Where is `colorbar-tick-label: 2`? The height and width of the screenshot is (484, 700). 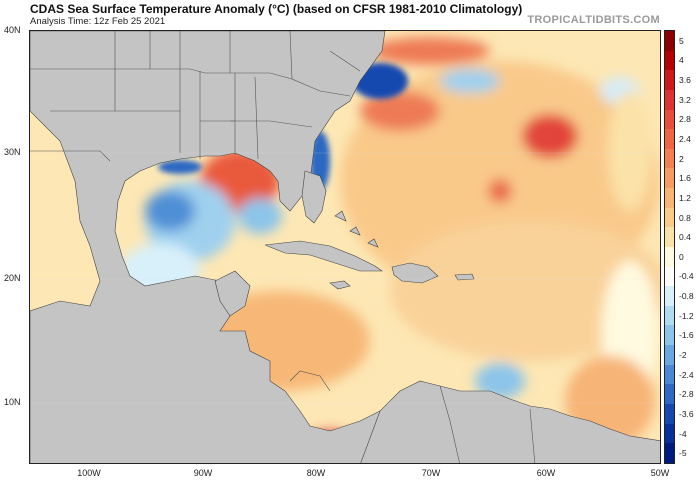 colorbar-tick-label: 2 is located at coordinates (681, 158).